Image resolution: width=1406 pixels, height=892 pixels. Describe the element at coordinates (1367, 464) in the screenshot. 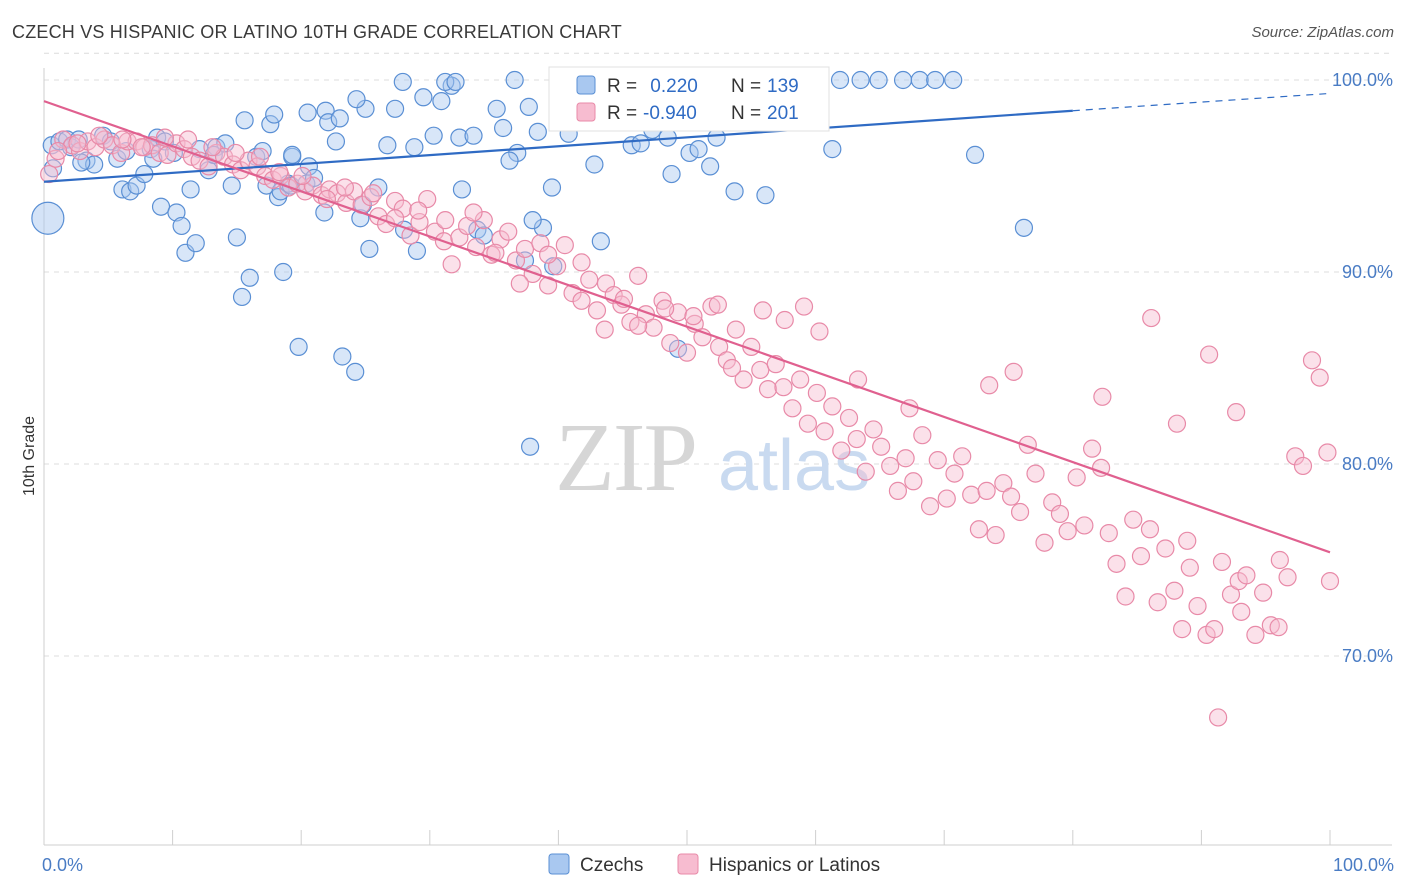

I see `y-tick-label-80: 80.0%` at that location.